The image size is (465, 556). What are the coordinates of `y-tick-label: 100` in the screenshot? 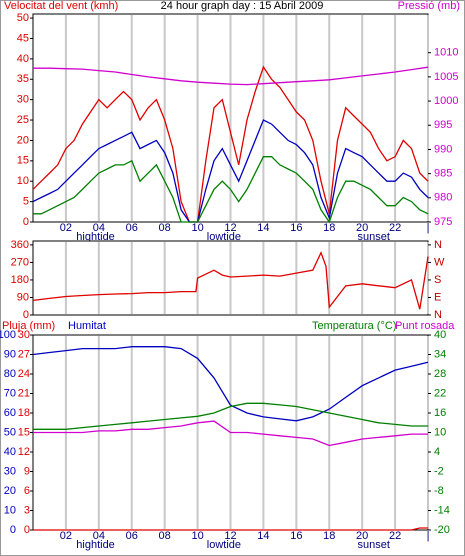 It's located at (8, 335).